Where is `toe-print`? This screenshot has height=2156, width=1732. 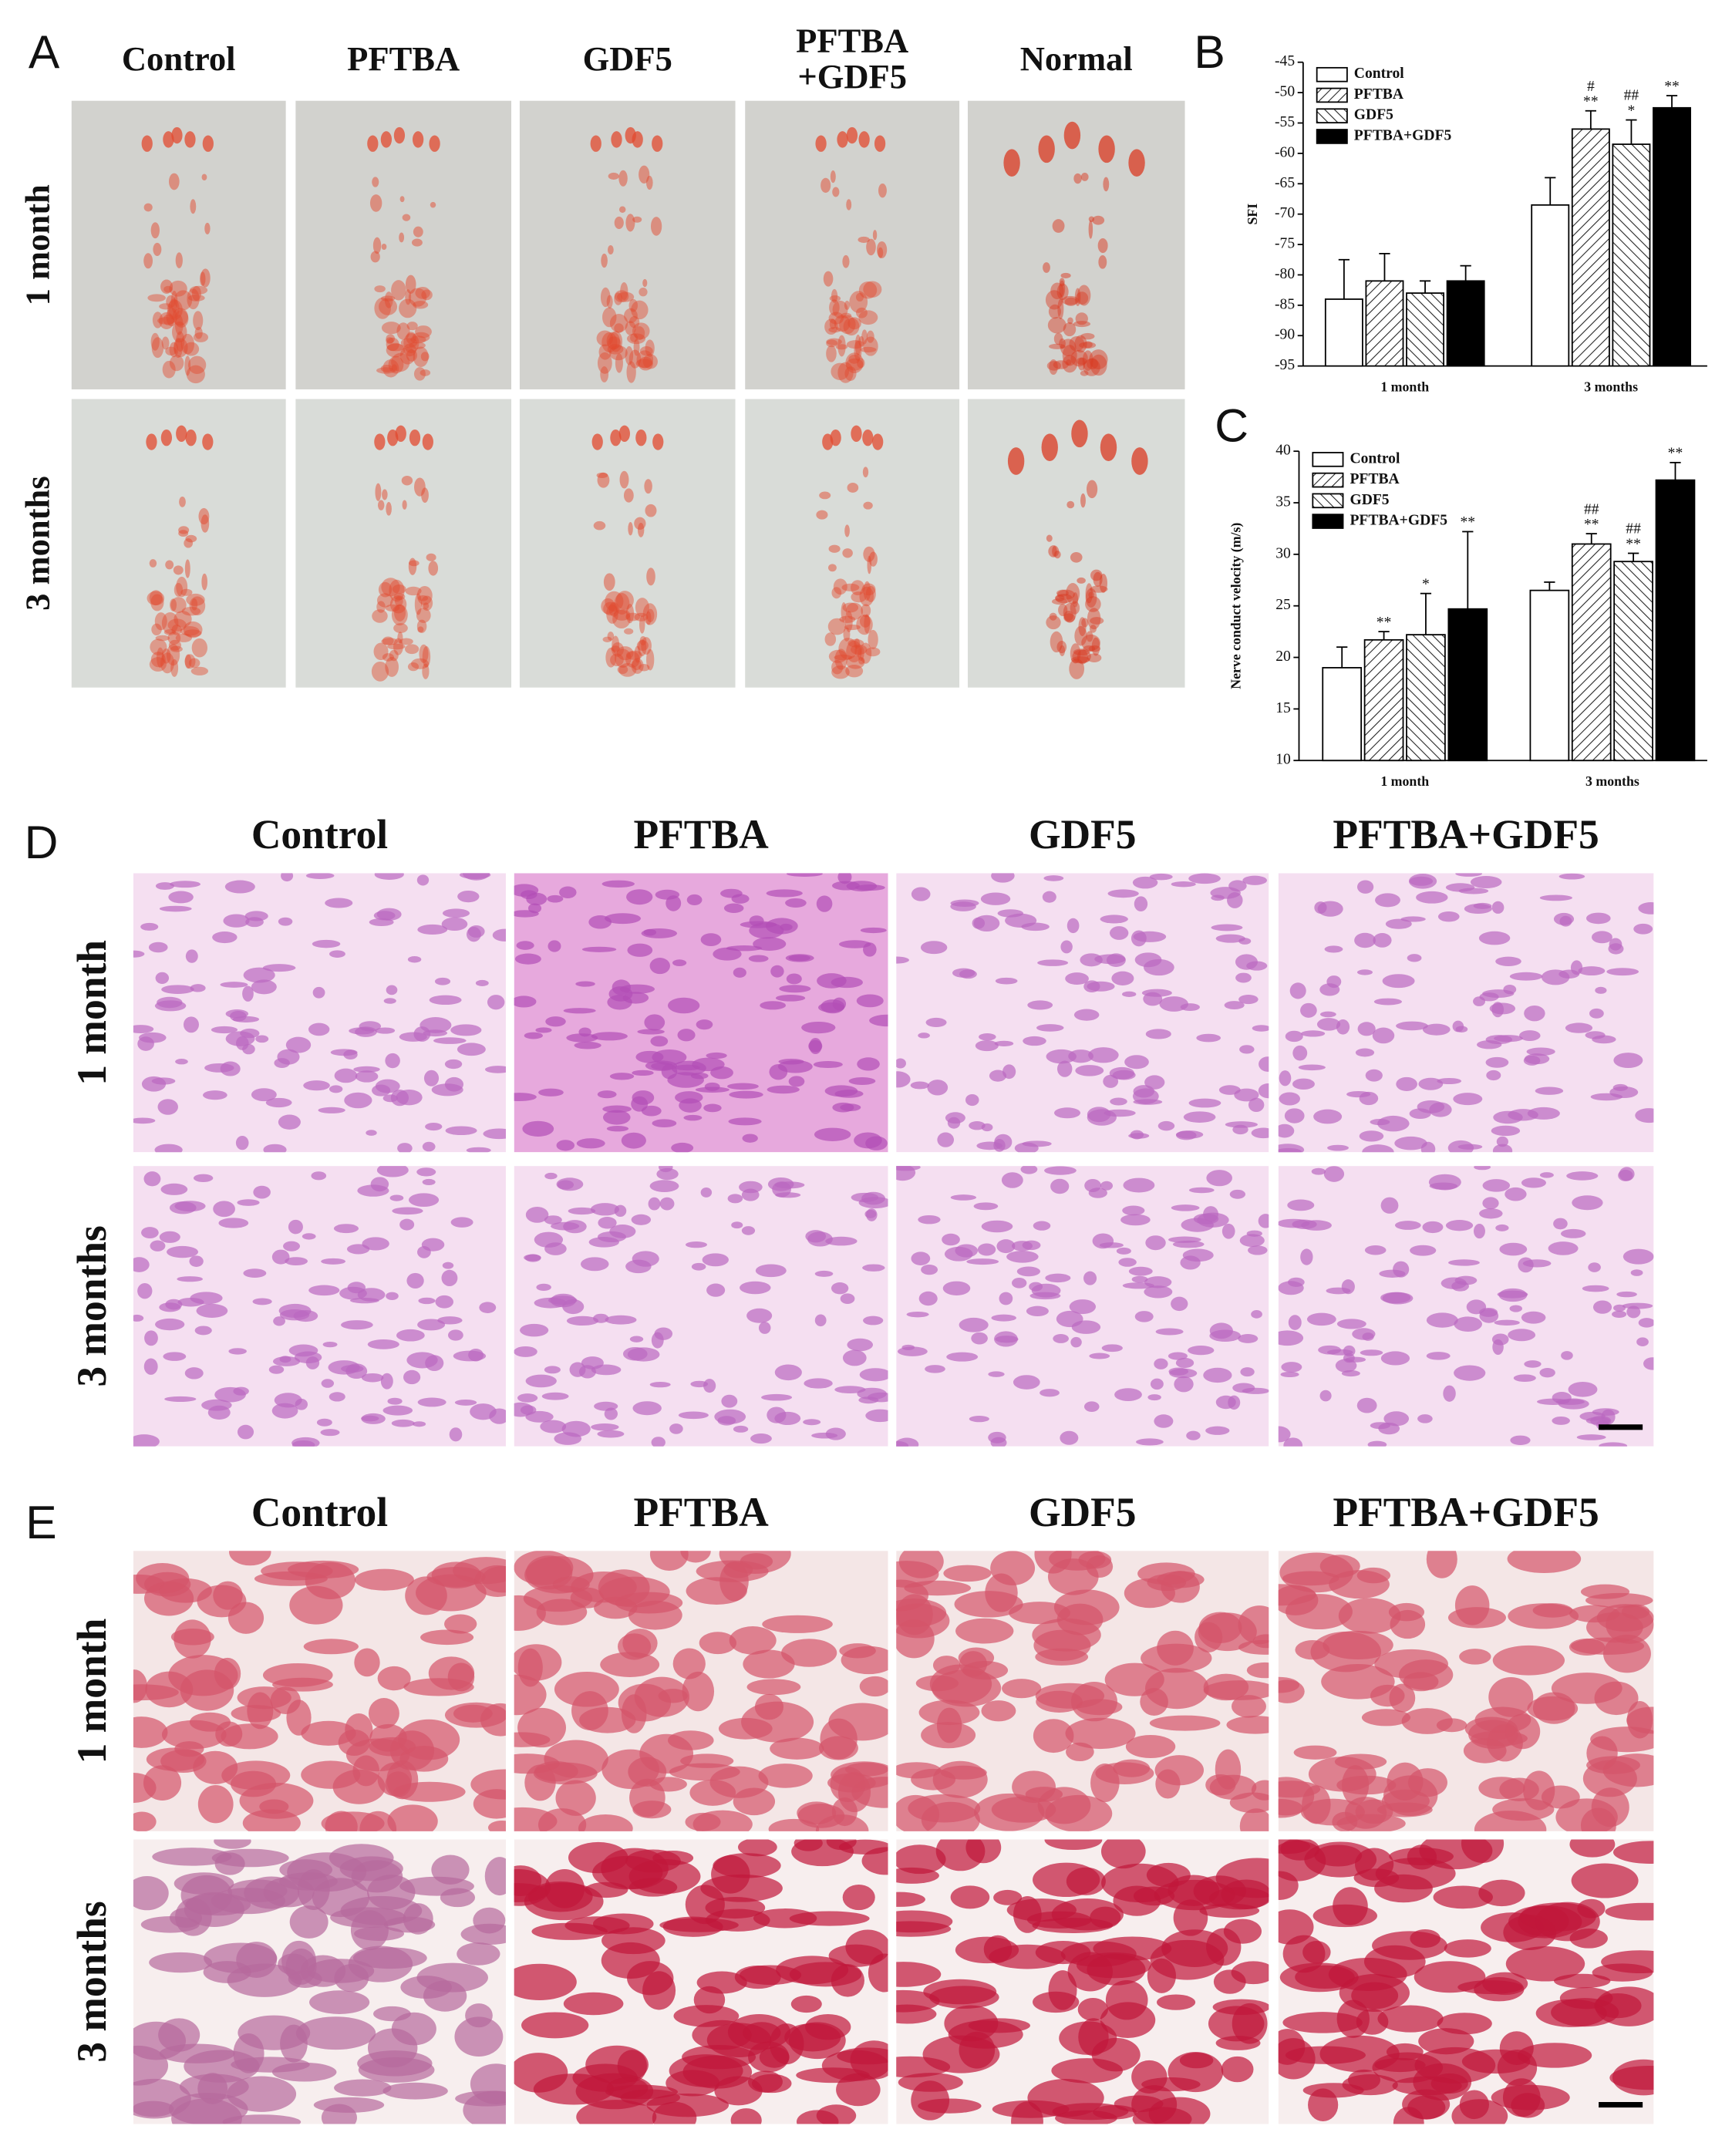 toe-print is located at coordinates (842, 139).